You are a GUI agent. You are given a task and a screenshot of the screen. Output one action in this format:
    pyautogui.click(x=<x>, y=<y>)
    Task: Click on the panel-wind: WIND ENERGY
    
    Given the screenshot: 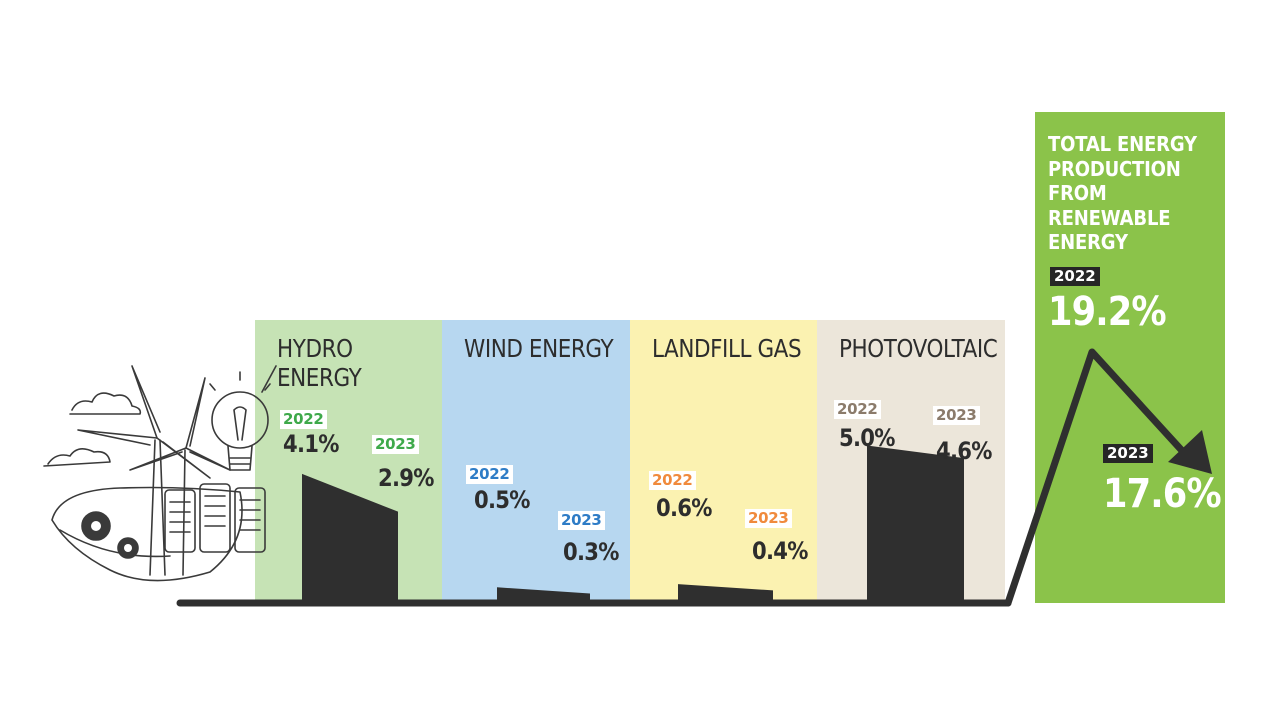 What is the action you would take?
    pyautogui.click(x=536, y=461)
    